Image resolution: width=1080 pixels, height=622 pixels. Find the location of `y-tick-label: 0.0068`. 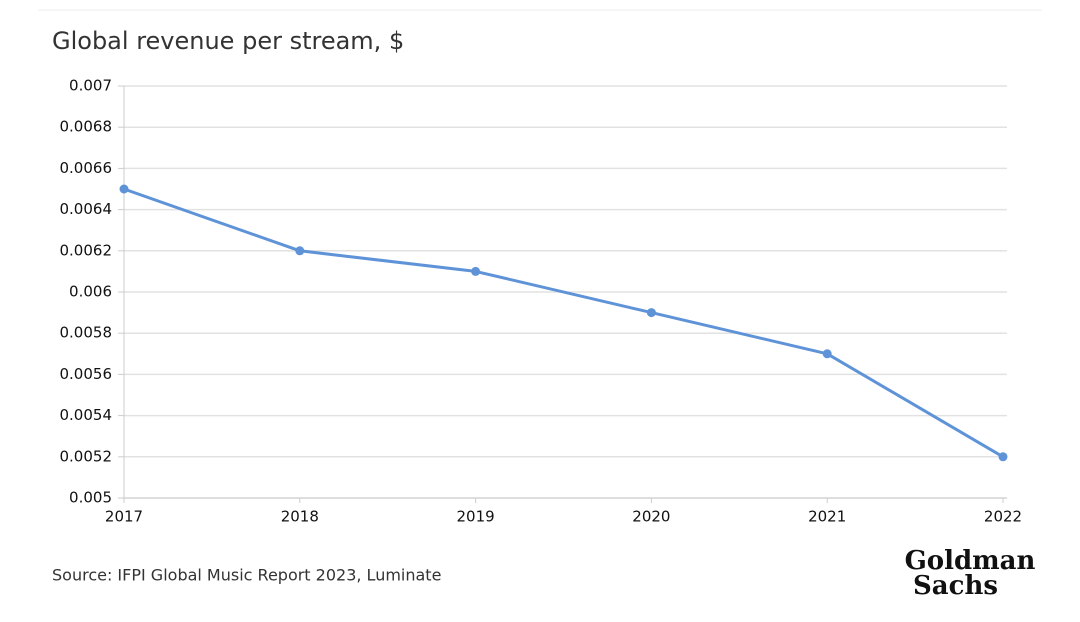

y-tick-label: 0.0068 is located at coordinates (86, 127).